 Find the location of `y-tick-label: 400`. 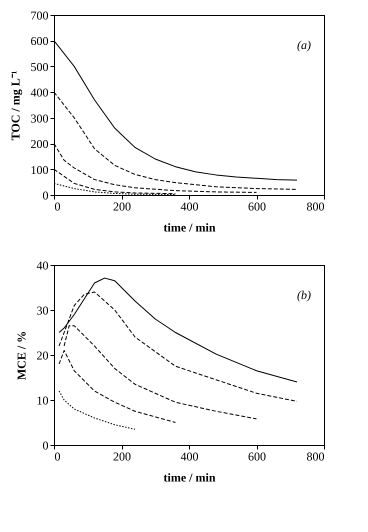

y-tick-label: 400 is located at coordinates (39, 93).